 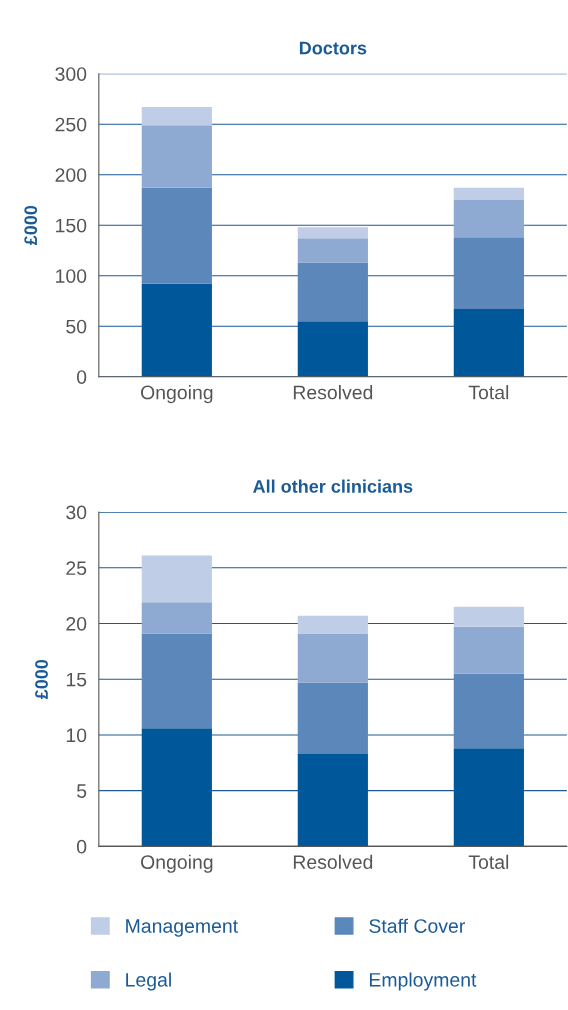 What do you see at coordinates (148, 981) in the screenshot?
I see `legend-label: Legal` at bounding box center [148, 981].